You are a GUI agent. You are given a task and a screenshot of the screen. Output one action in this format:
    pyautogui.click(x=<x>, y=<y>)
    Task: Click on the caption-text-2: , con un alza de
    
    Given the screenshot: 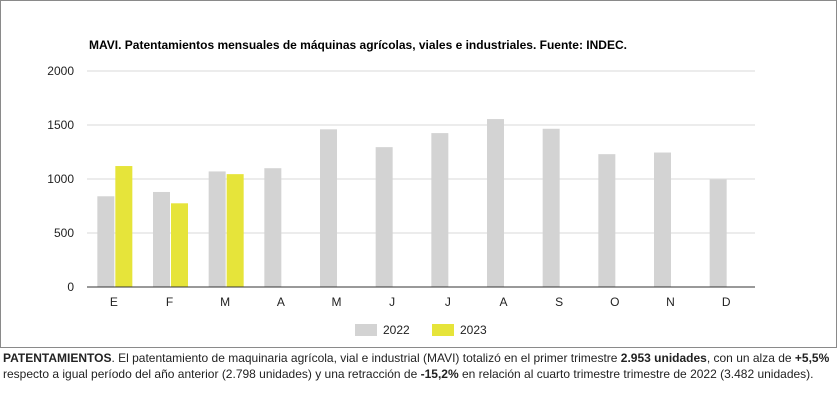 What is the action you would take?
    pyautogui.click(x=750, y=358)
    